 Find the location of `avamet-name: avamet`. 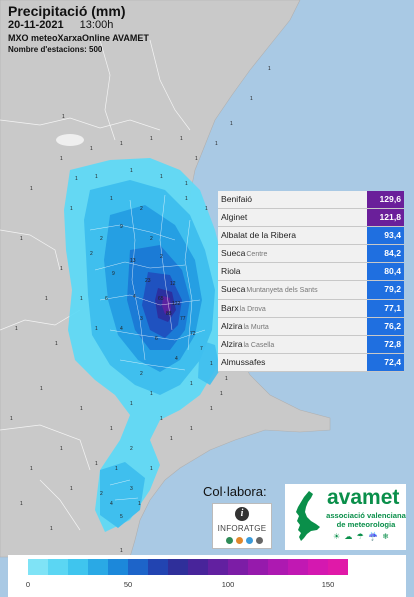

avamet-name: avamet is located at coordinates (363, 497).